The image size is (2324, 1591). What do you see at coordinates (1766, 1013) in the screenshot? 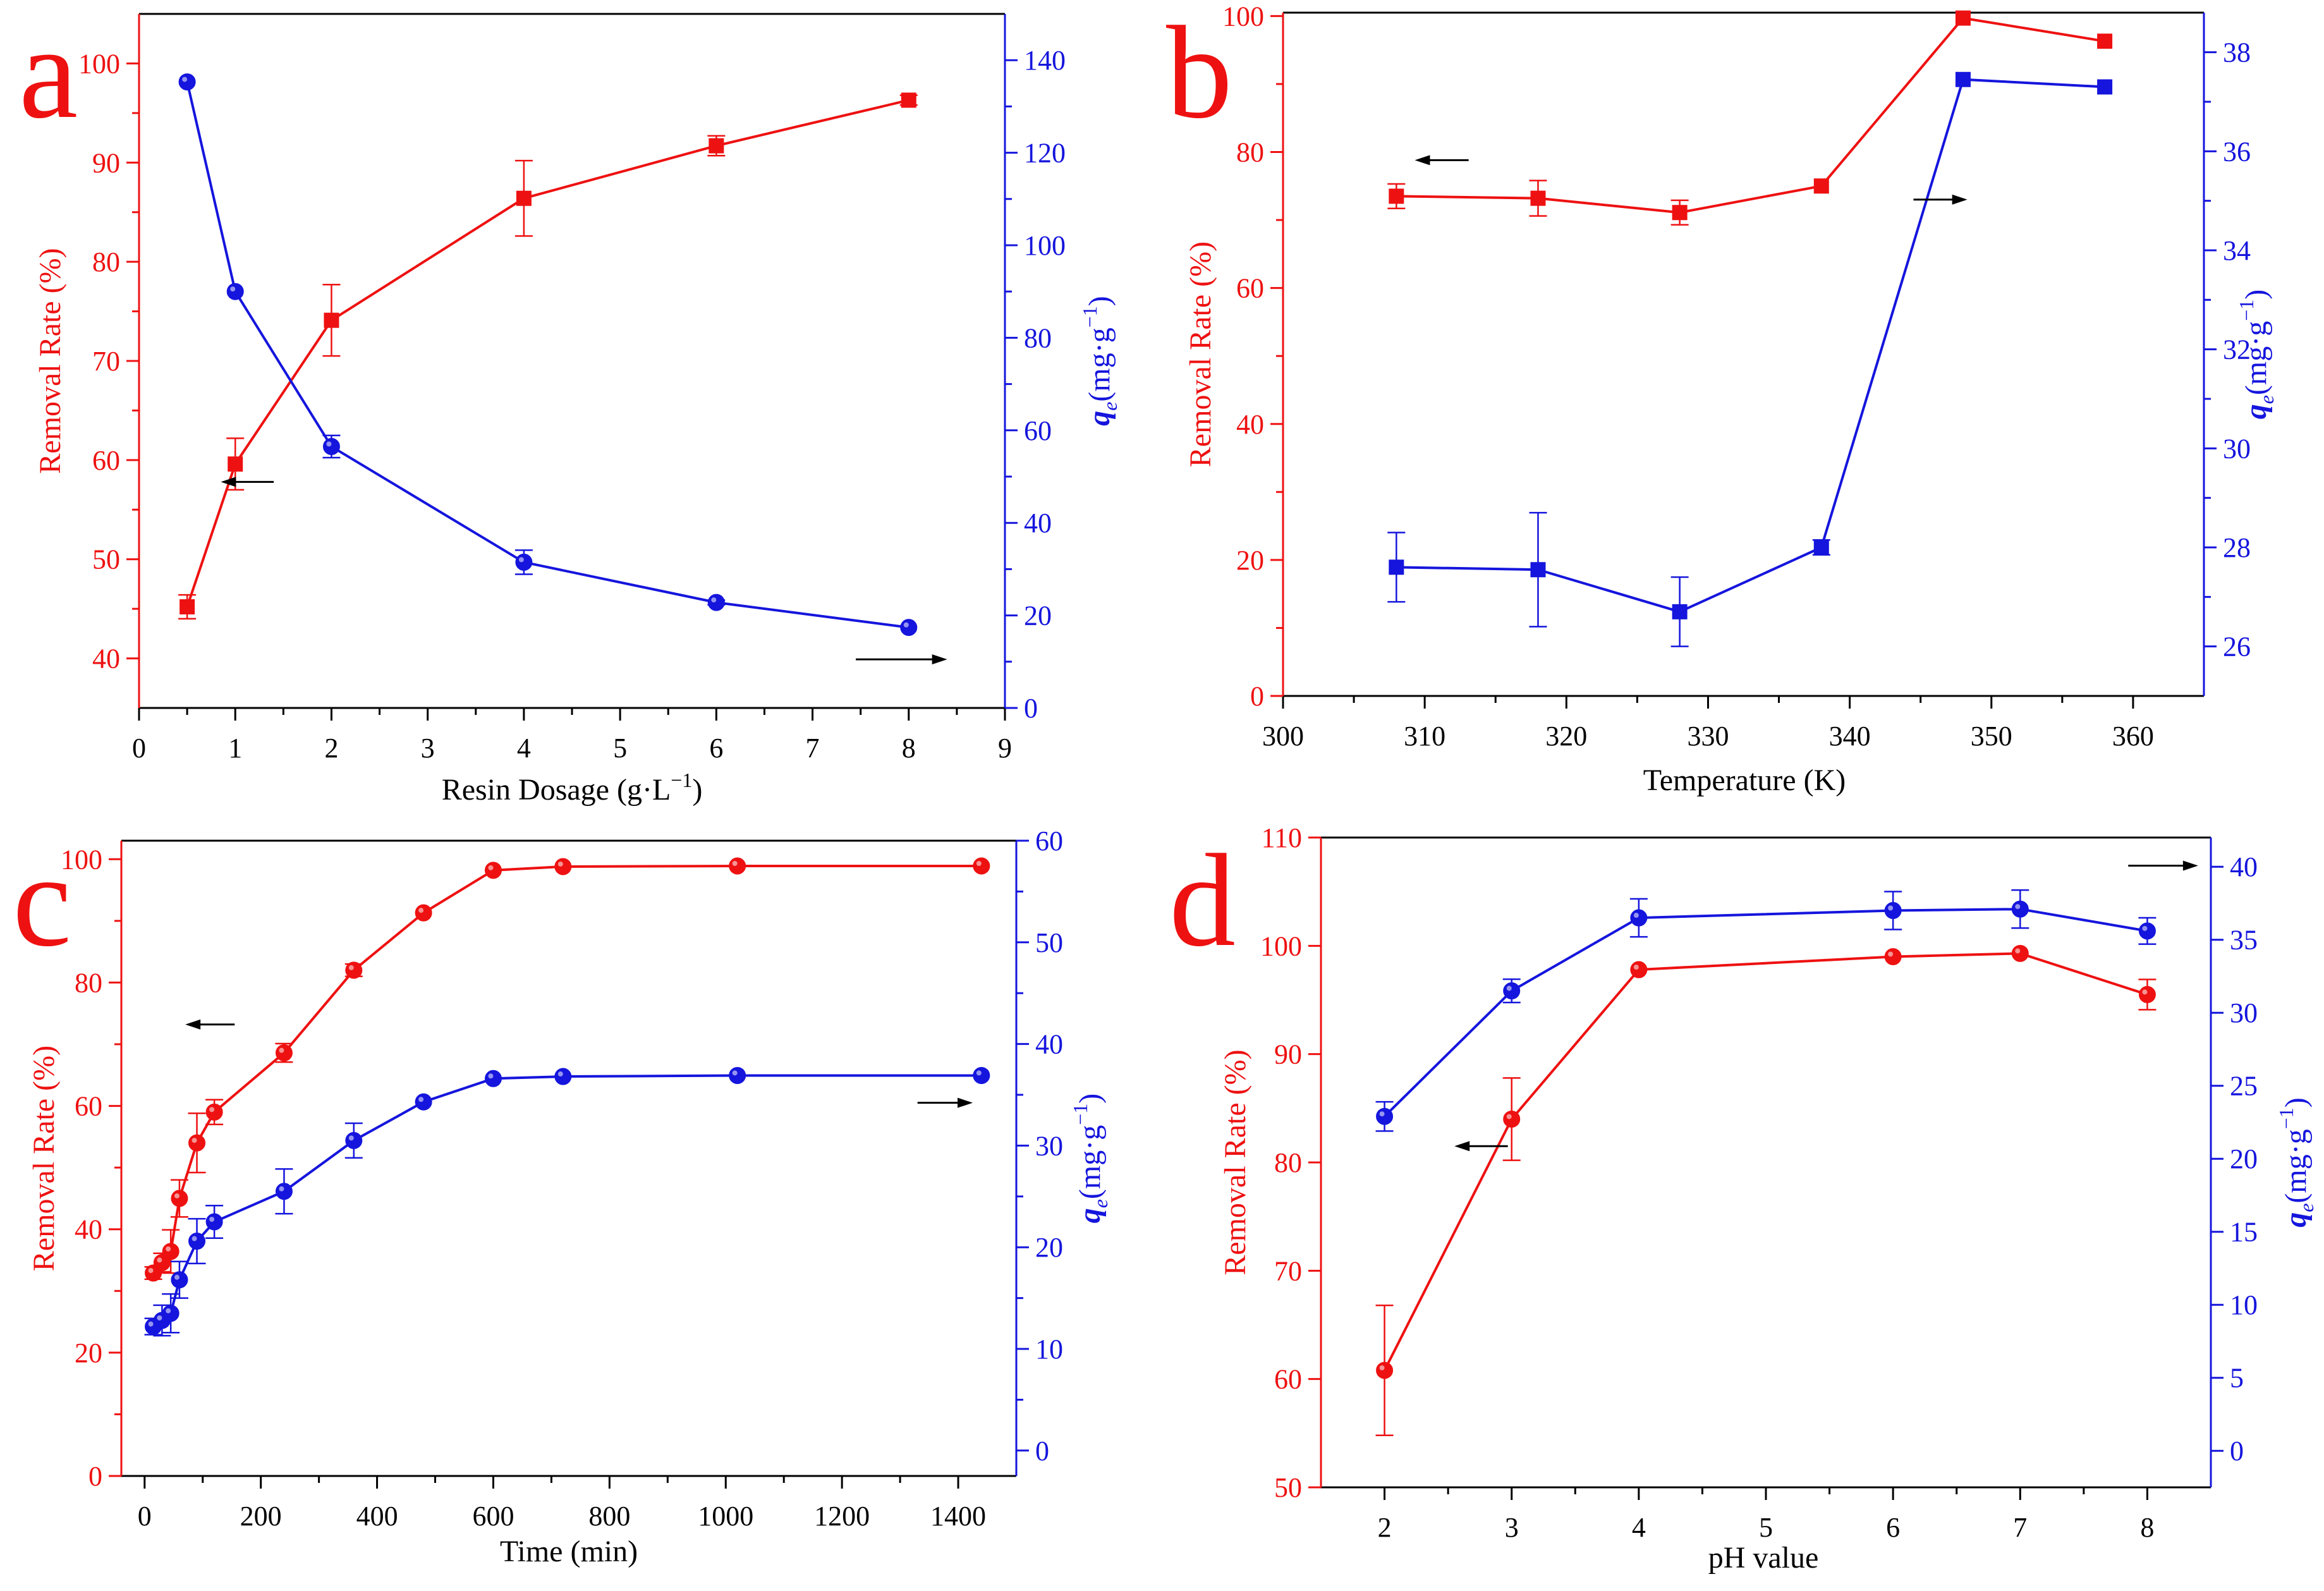
I see `series-line-qe` at bounding box center [1766, 1013].